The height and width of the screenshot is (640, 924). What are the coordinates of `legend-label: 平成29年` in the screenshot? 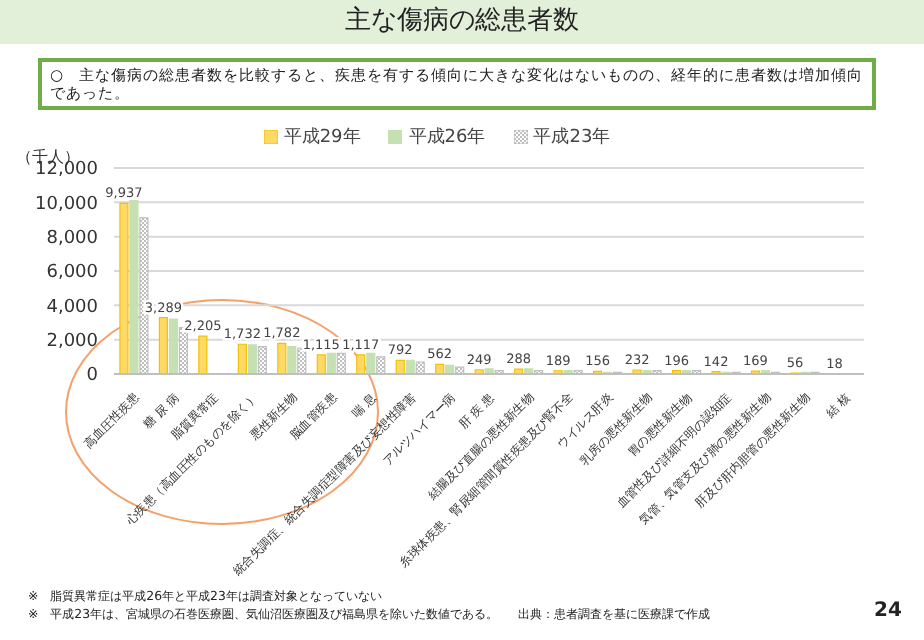 It's located at (321, 137).